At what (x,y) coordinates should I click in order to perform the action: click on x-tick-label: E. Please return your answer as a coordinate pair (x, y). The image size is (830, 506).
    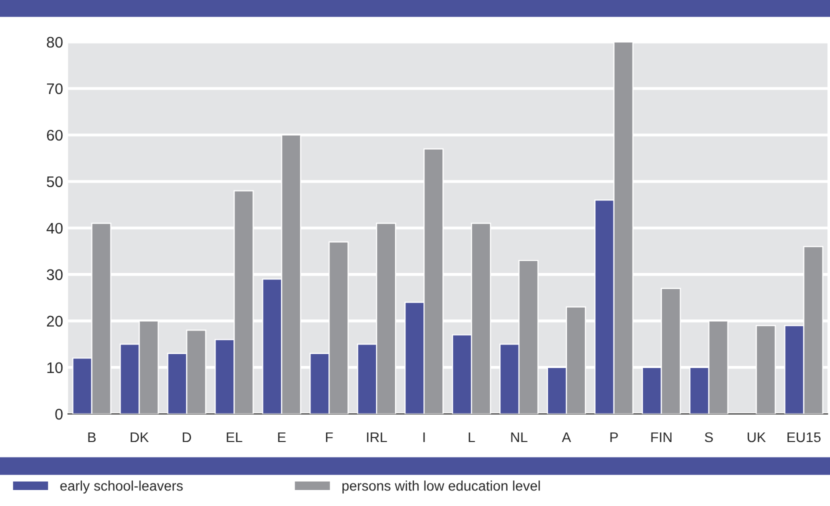
    Looking at the image, I should click on (282, 437).